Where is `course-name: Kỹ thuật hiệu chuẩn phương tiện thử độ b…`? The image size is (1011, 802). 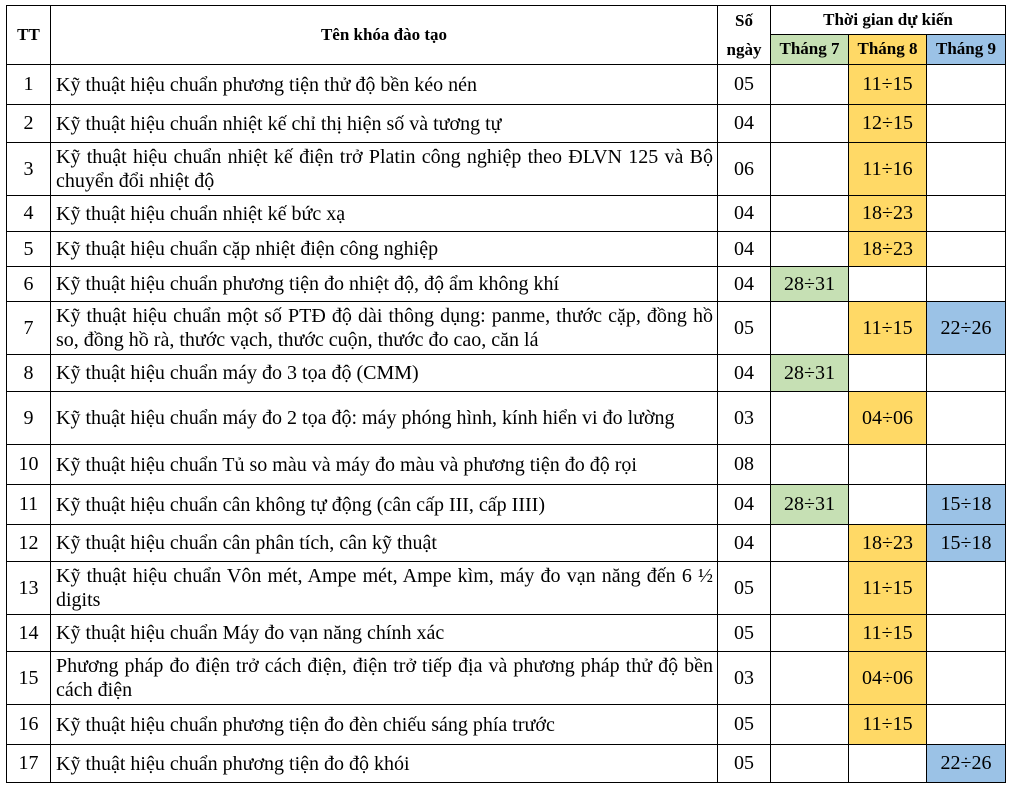
course-name: Kỹ thuật hiệu chuẩn phương tiện thử độ b… is located at coordinates (384, 84).